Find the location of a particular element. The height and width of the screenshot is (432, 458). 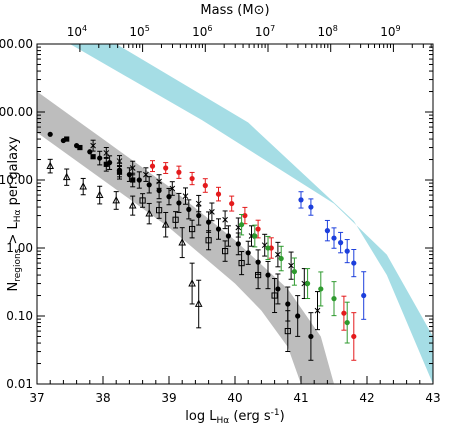

top-tick-label: 10⁹ is located at coordinates (390, 31).